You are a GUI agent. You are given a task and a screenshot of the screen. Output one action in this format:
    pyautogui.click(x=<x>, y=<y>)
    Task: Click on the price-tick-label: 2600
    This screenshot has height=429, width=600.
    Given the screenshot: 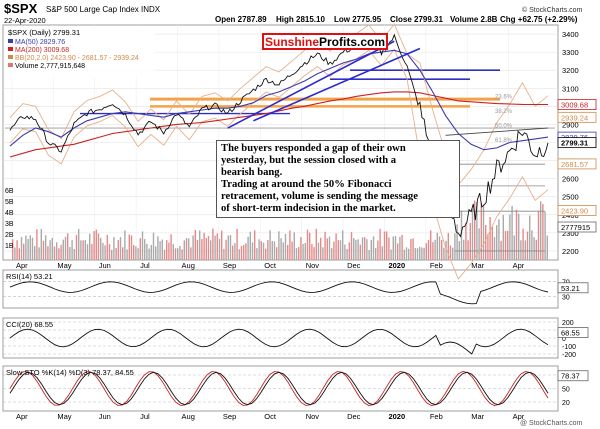 What is the action you would take?
    pyautogui.click(x=570, y=179)
    